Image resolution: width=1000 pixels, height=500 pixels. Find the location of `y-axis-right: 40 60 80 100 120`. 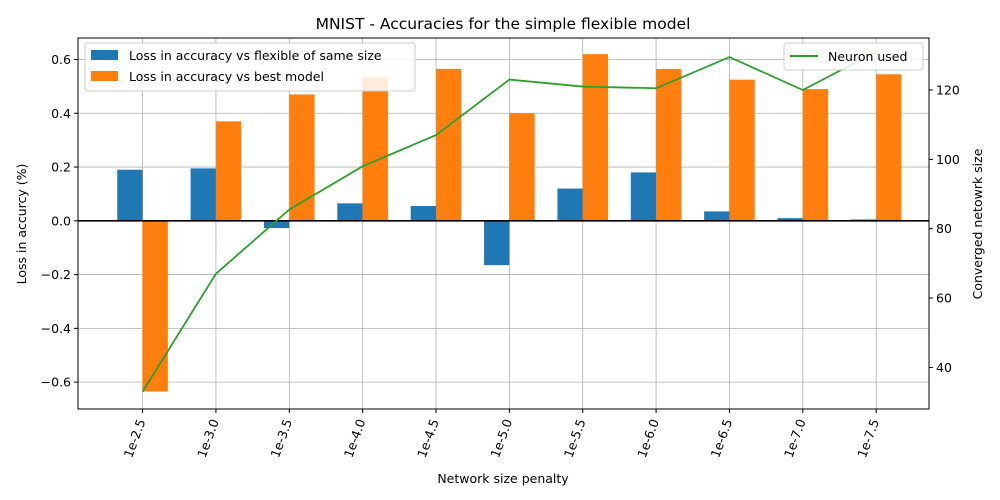

y-axis-right: 40 60 80 100 120 is located at coordinates (944, 229).